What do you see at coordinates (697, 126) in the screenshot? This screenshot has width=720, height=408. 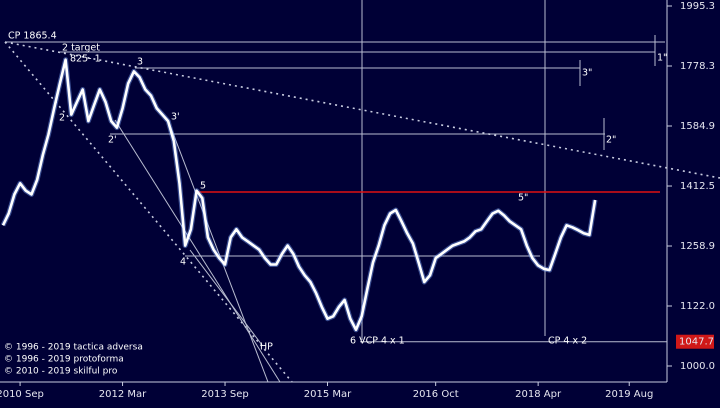 I see `y-tick-label: 1584.9` at bounding box center [697, 126].